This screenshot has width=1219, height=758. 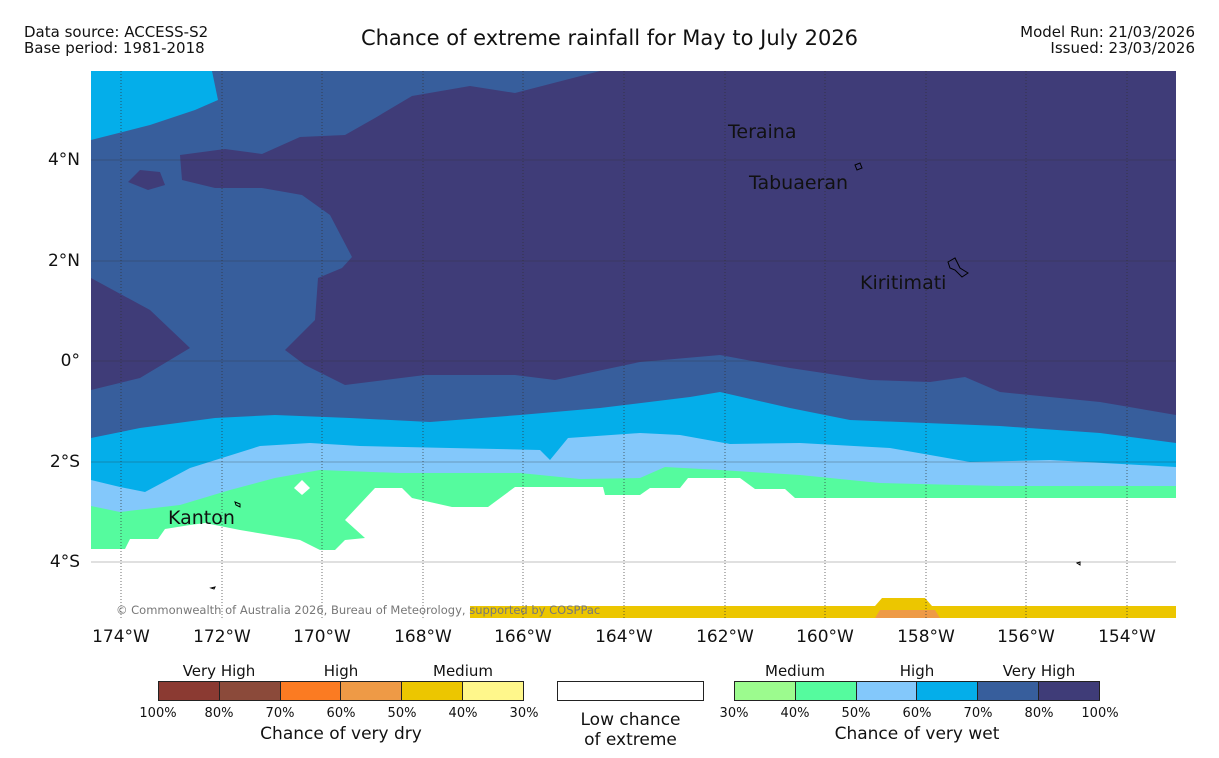 I want to click on low-chance-line1: Low chance, so click(x=630, y=720).